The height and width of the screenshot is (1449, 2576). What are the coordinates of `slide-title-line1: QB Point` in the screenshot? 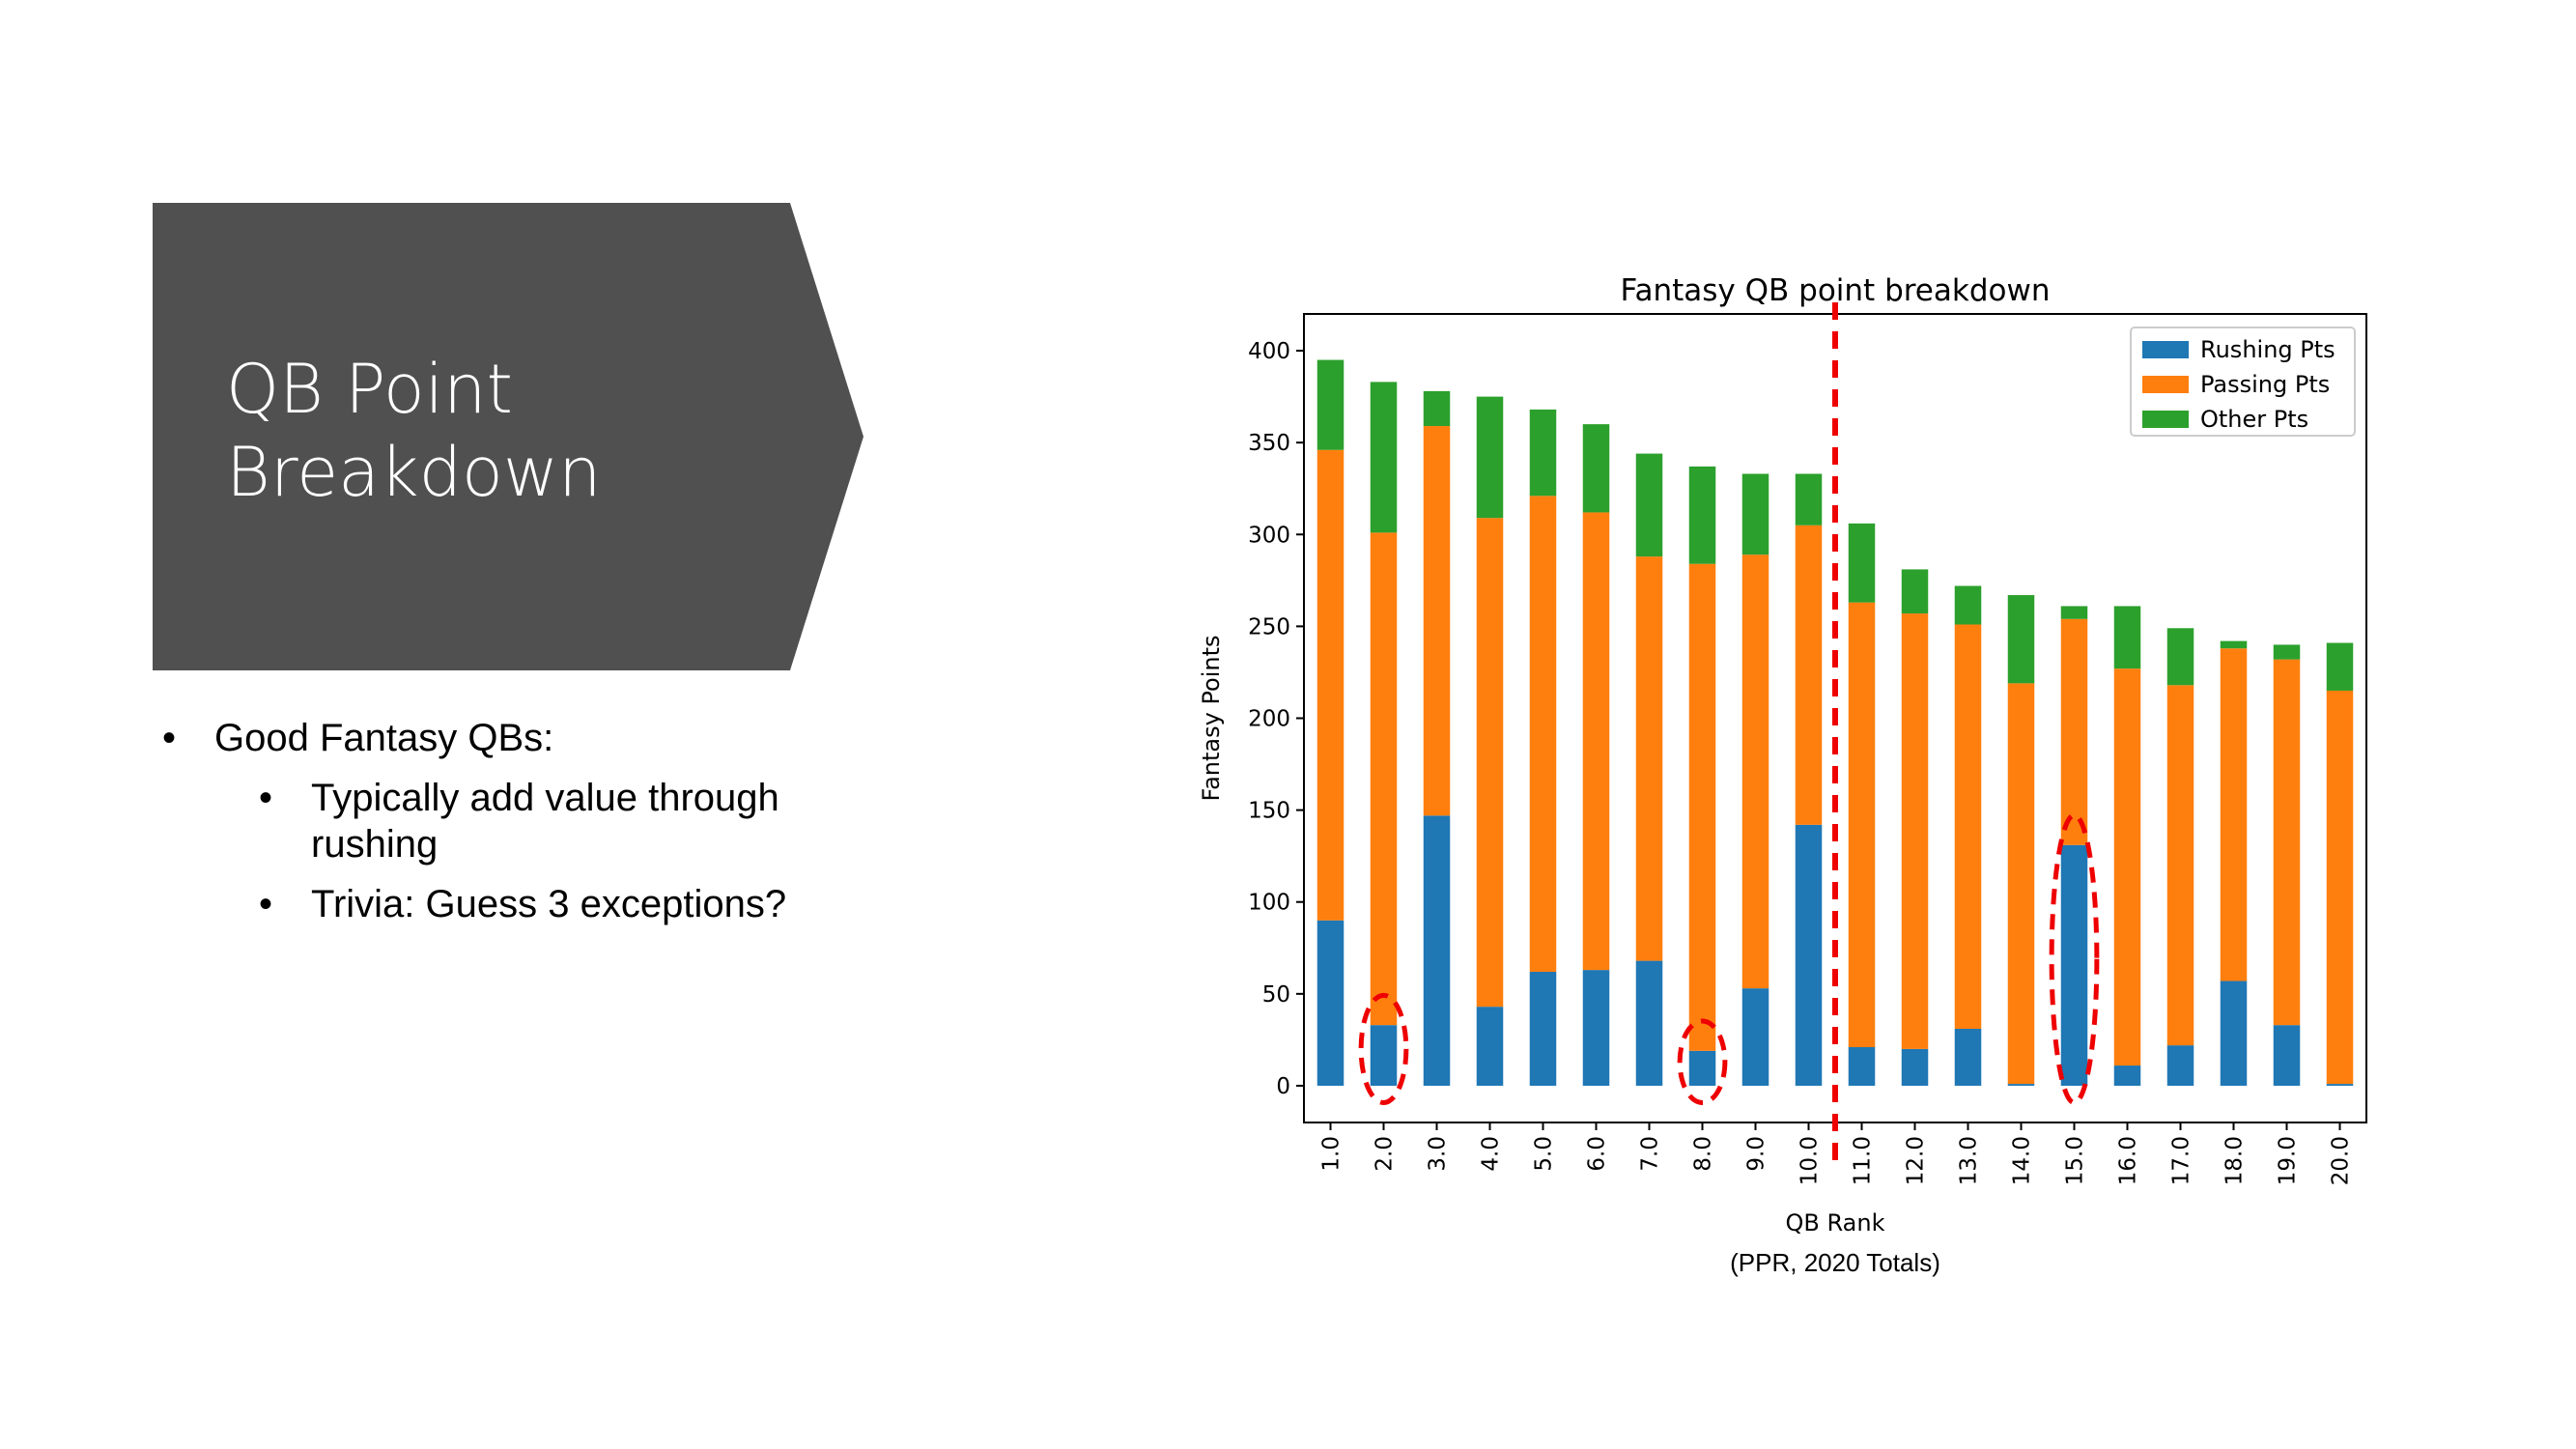 It's located at (369, 389).